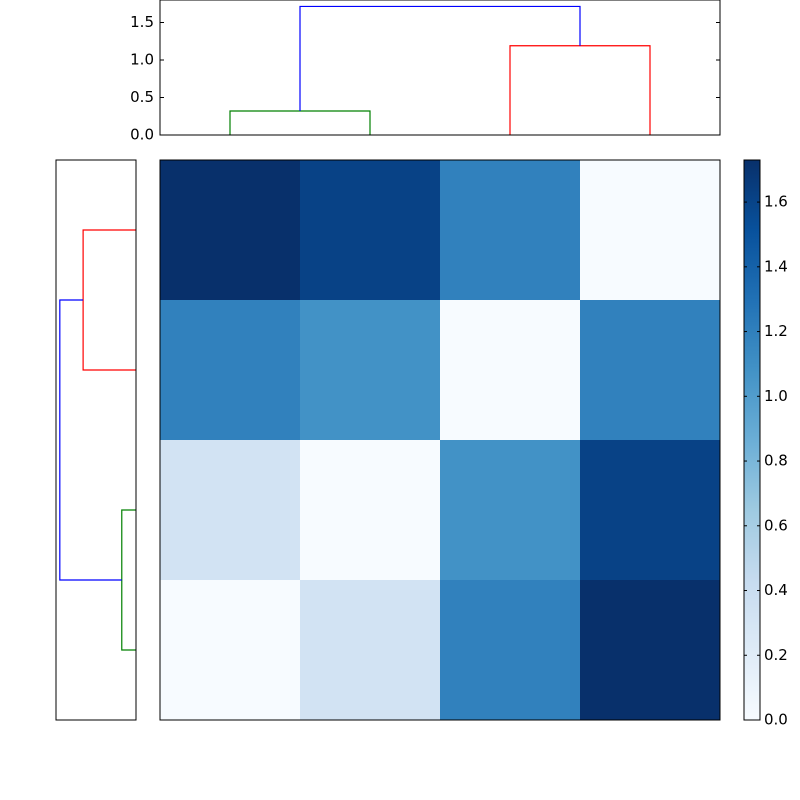 This screenshot has height=800, width=800. I want to click on colorbar-tick-label: 1.6, so click(776, 202).